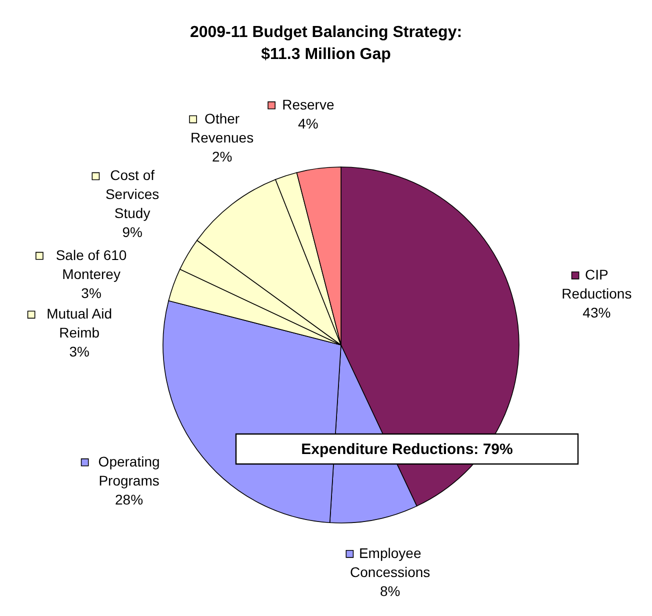 The height and width of the screenshot is (616, 652). What do you see at coordinates (596, 312) in the screenshot?
I see `data-label: 43%` at bounding box center [596, 312].